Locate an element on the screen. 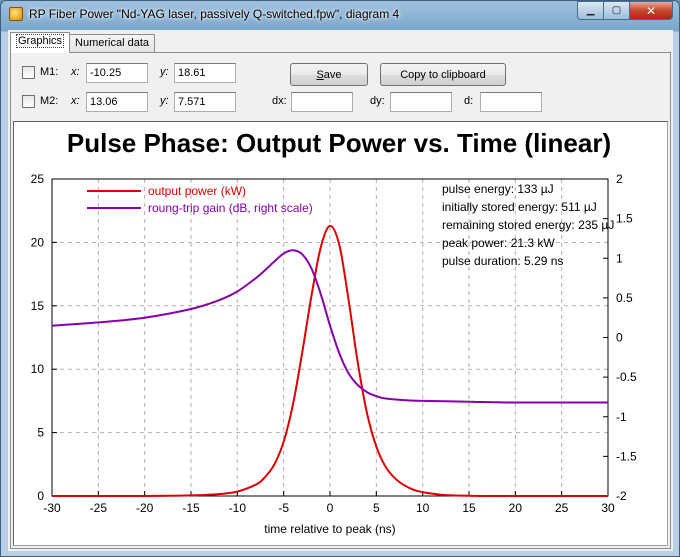 The image size is (680, 557). m1-label: M1: is located at coordinates (49, 72).